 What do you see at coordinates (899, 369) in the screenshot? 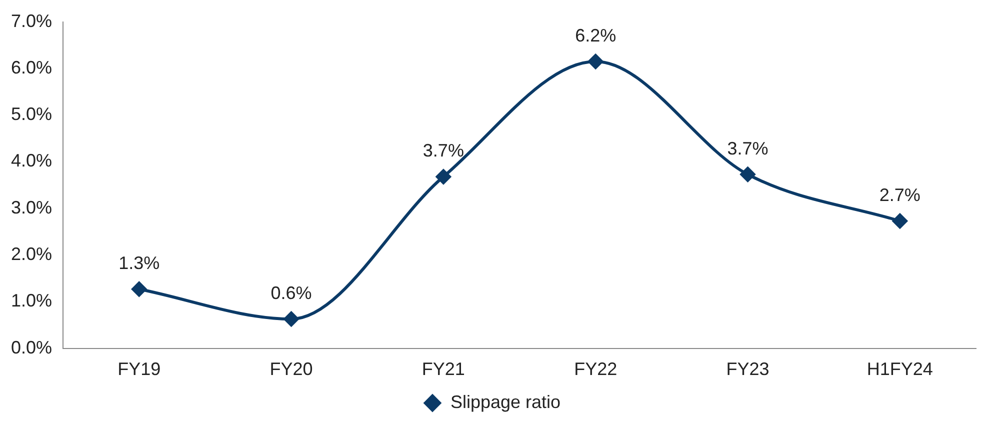
I see `x-tick-label: H1FY24` at bounding box center [899, 369].